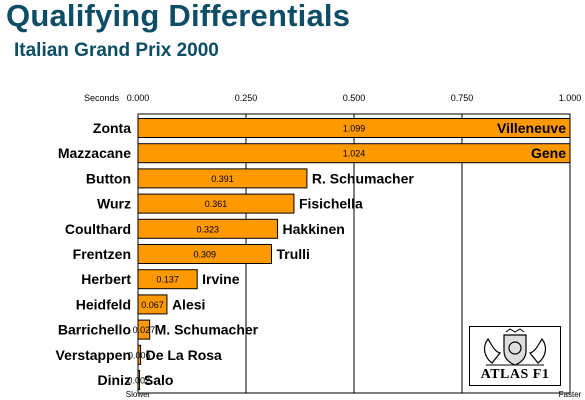 The height and width of the screenshot is (400, 585). What do you see at coordinates (188, 304) in the screenshot?
I see `faster-driver-label: Alesi` at bounding box center [188, 304].